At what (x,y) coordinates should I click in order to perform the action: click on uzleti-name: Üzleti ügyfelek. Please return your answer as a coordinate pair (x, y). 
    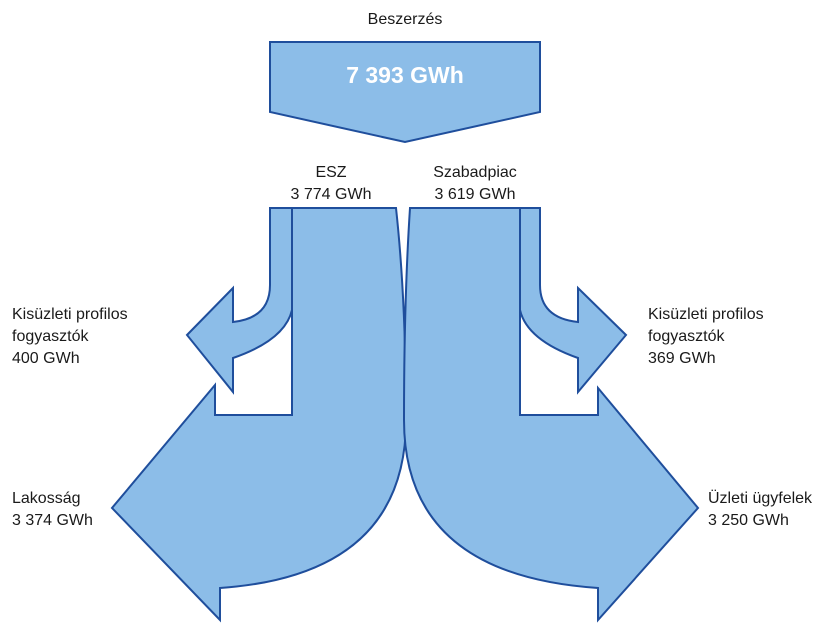
    Looking at the image, I should click on (760, 498).